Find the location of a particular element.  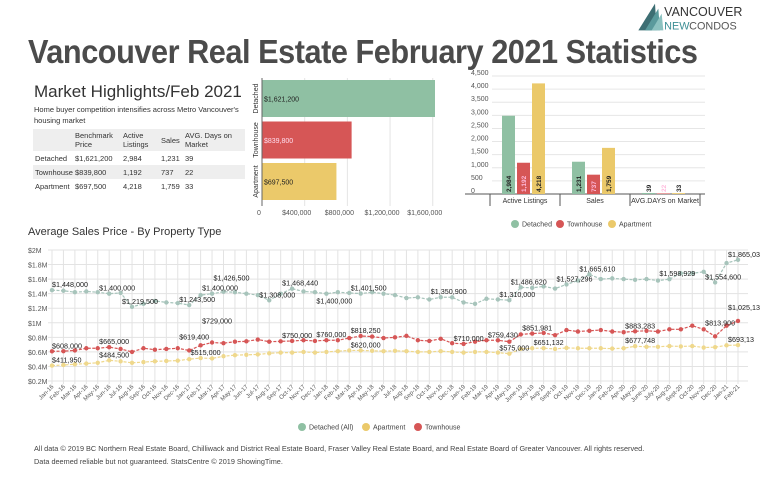

bar-data-label: 1,192 is located at coordinates (524, 183).